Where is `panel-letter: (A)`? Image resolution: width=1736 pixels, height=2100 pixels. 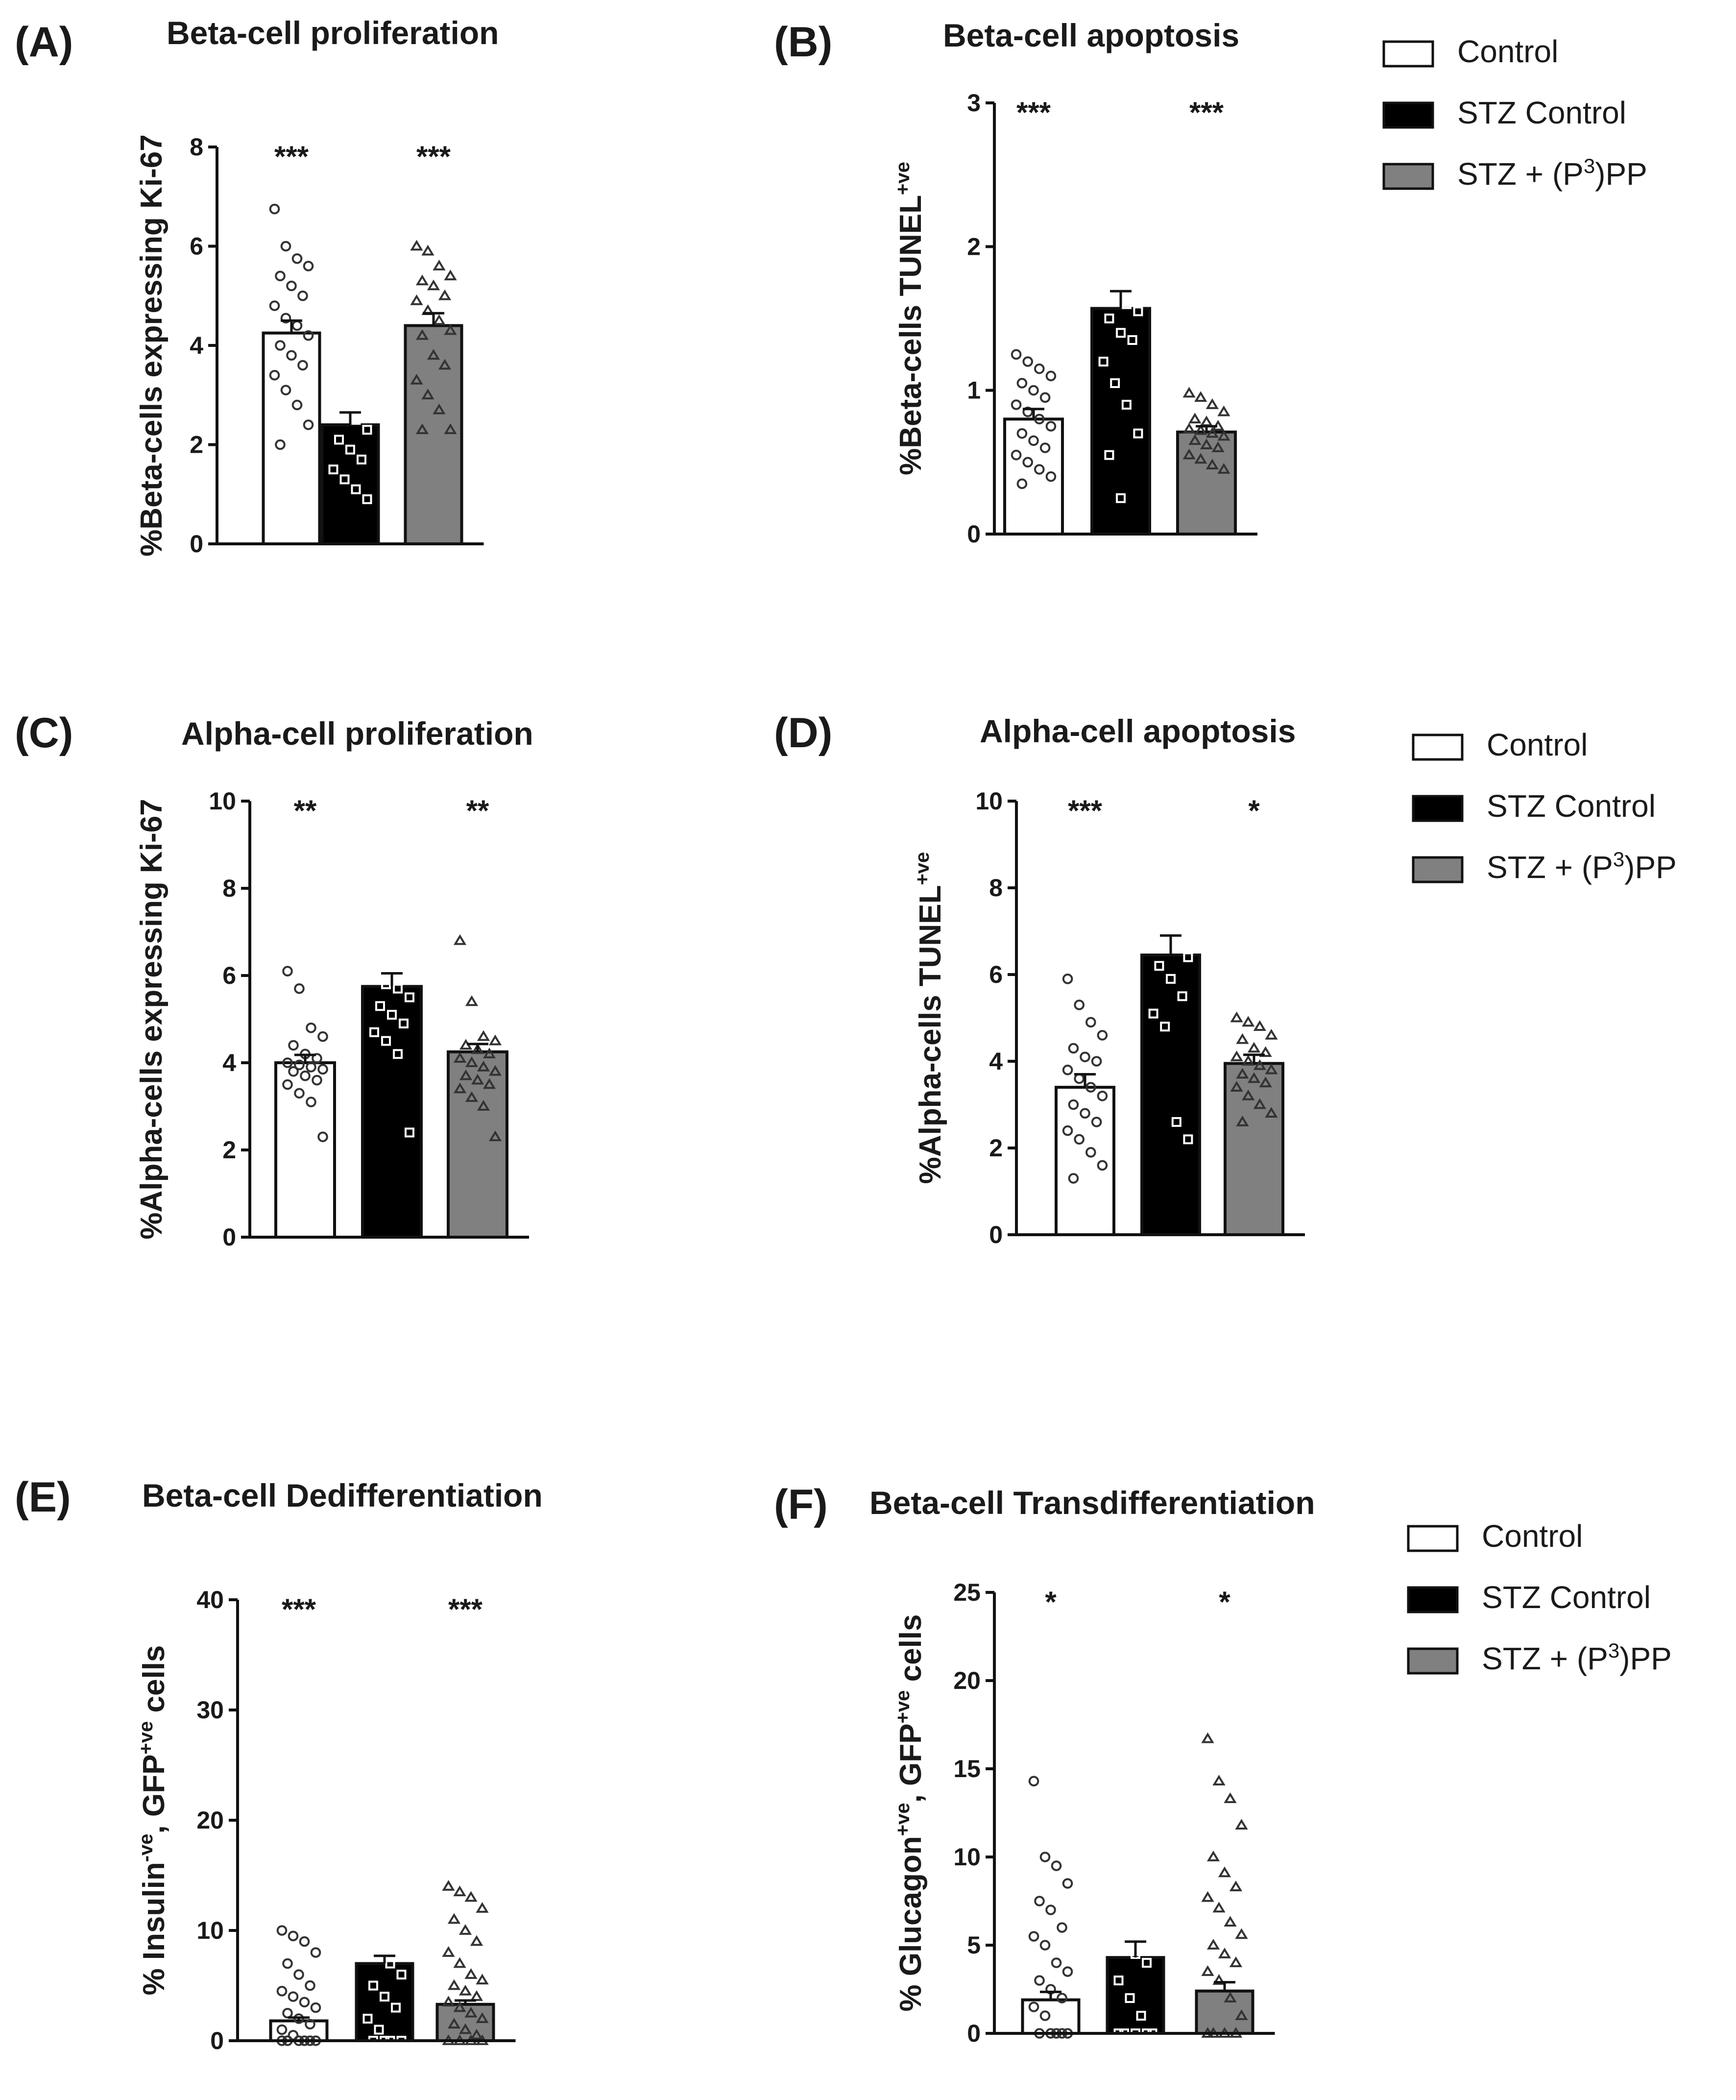 panel-letter: (A) is located at coordinates (44, 43).